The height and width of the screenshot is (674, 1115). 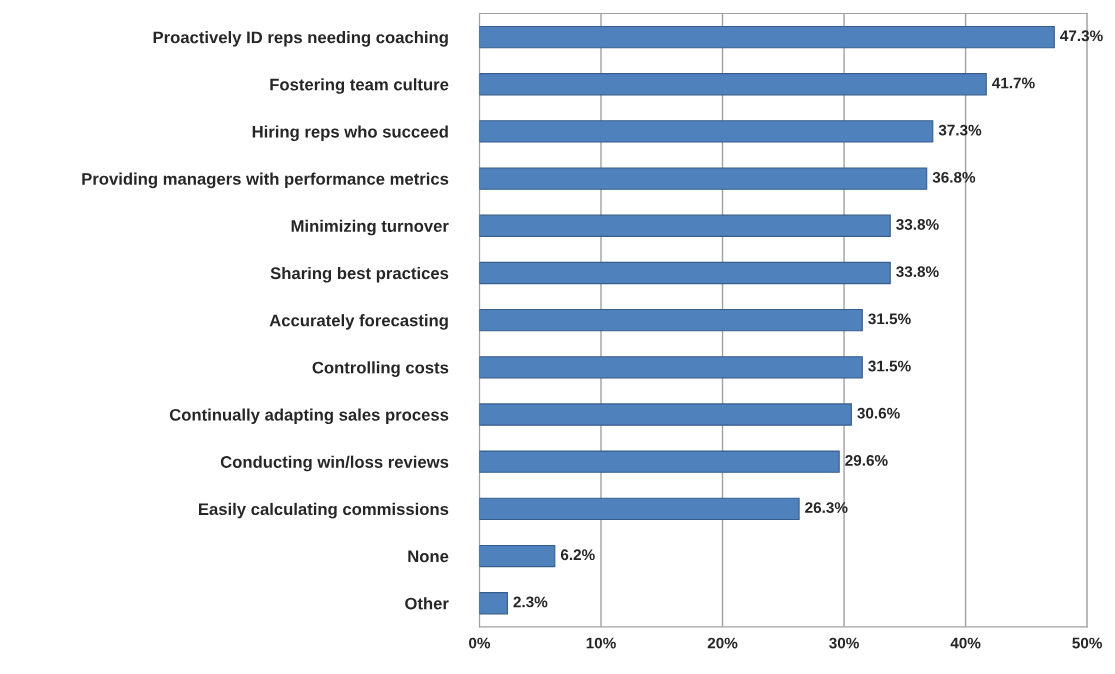 I want to click on y-tick-label: Hiring reps who succeed, so click(x=350, y=133).